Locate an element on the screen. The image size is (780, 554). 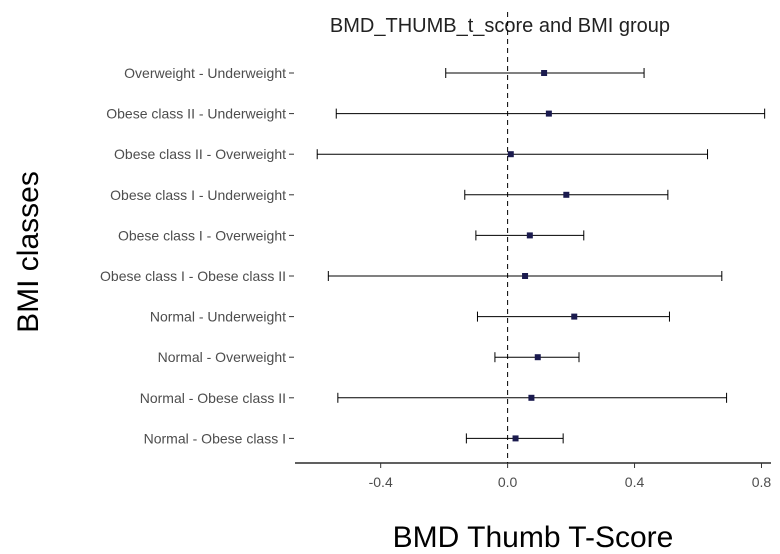
comparison-row: Obese class II - Overweight is located at coordinates (411, 154).